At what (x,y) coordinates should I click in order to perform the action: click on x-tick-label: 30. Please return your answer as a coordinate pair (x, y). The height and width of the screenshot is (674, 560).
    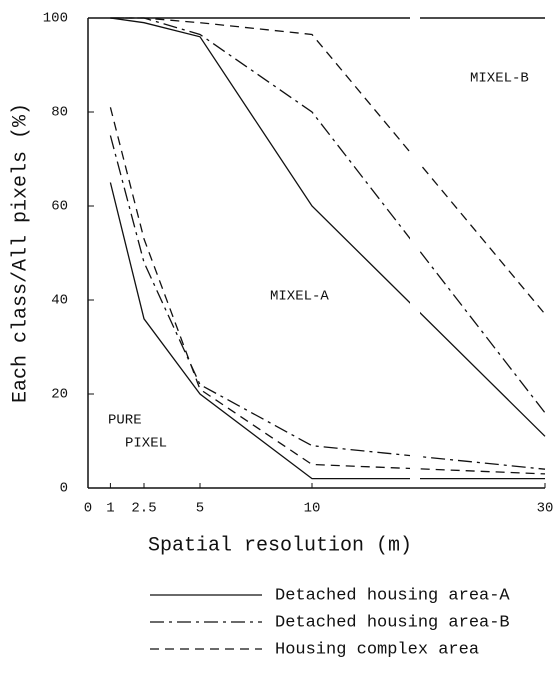
    Looking at the image, I should click on (545, 509).